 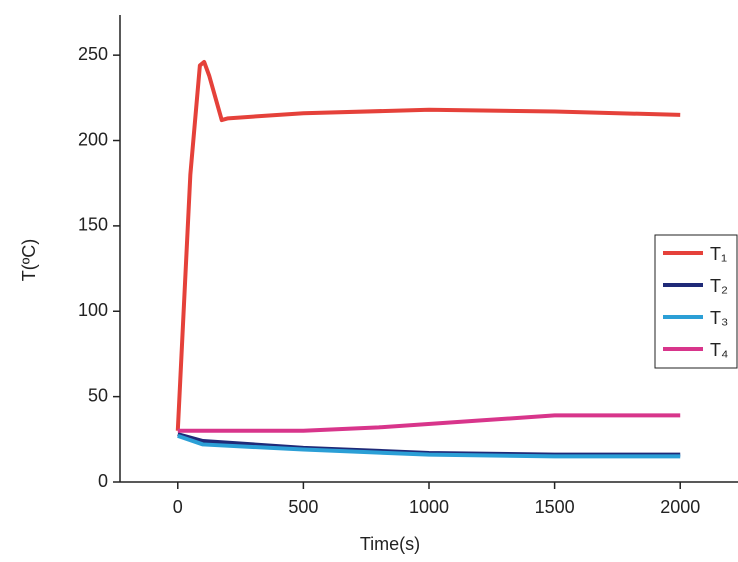 I want to click on x-axis-label: Time(s), so click(x=390, y=544).